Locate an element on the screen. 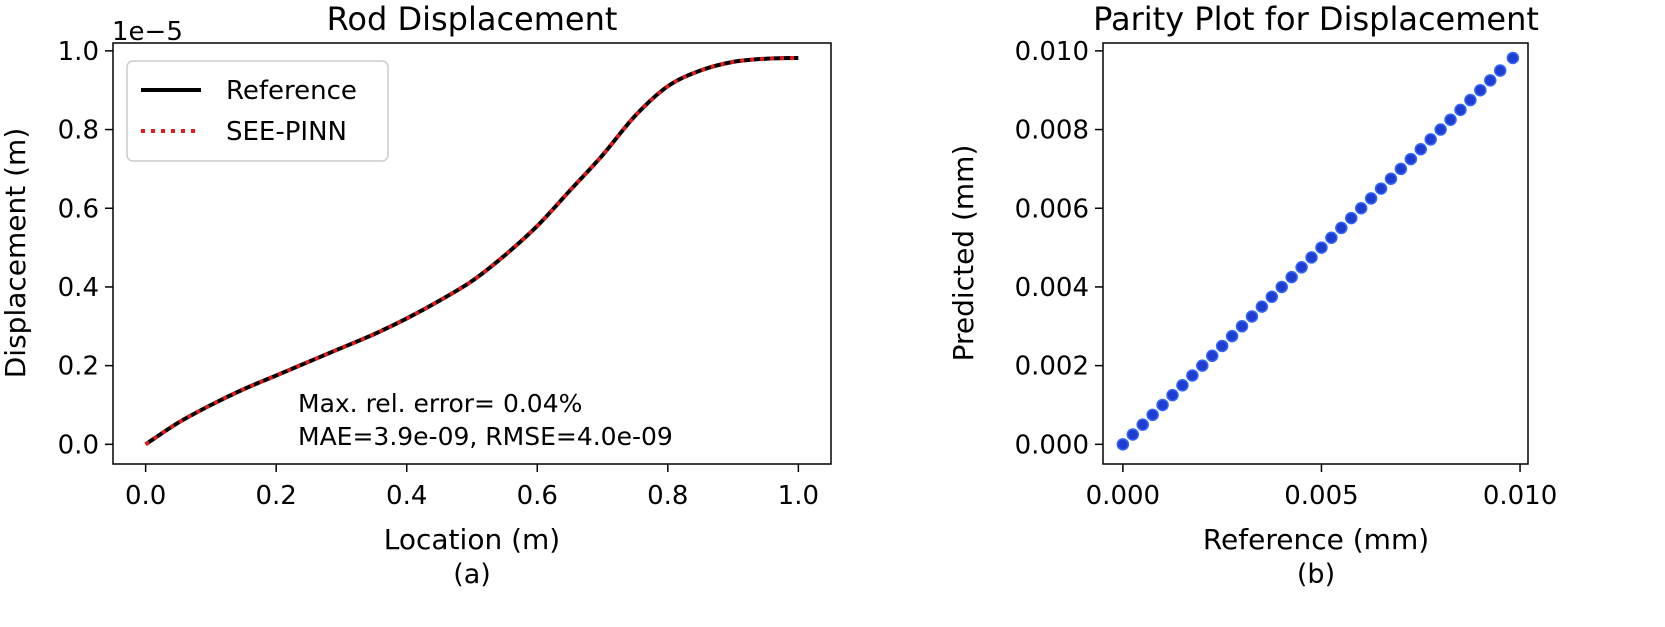  chart-a-x-axis-label: Location (m) is located at coordinates (472, 539).